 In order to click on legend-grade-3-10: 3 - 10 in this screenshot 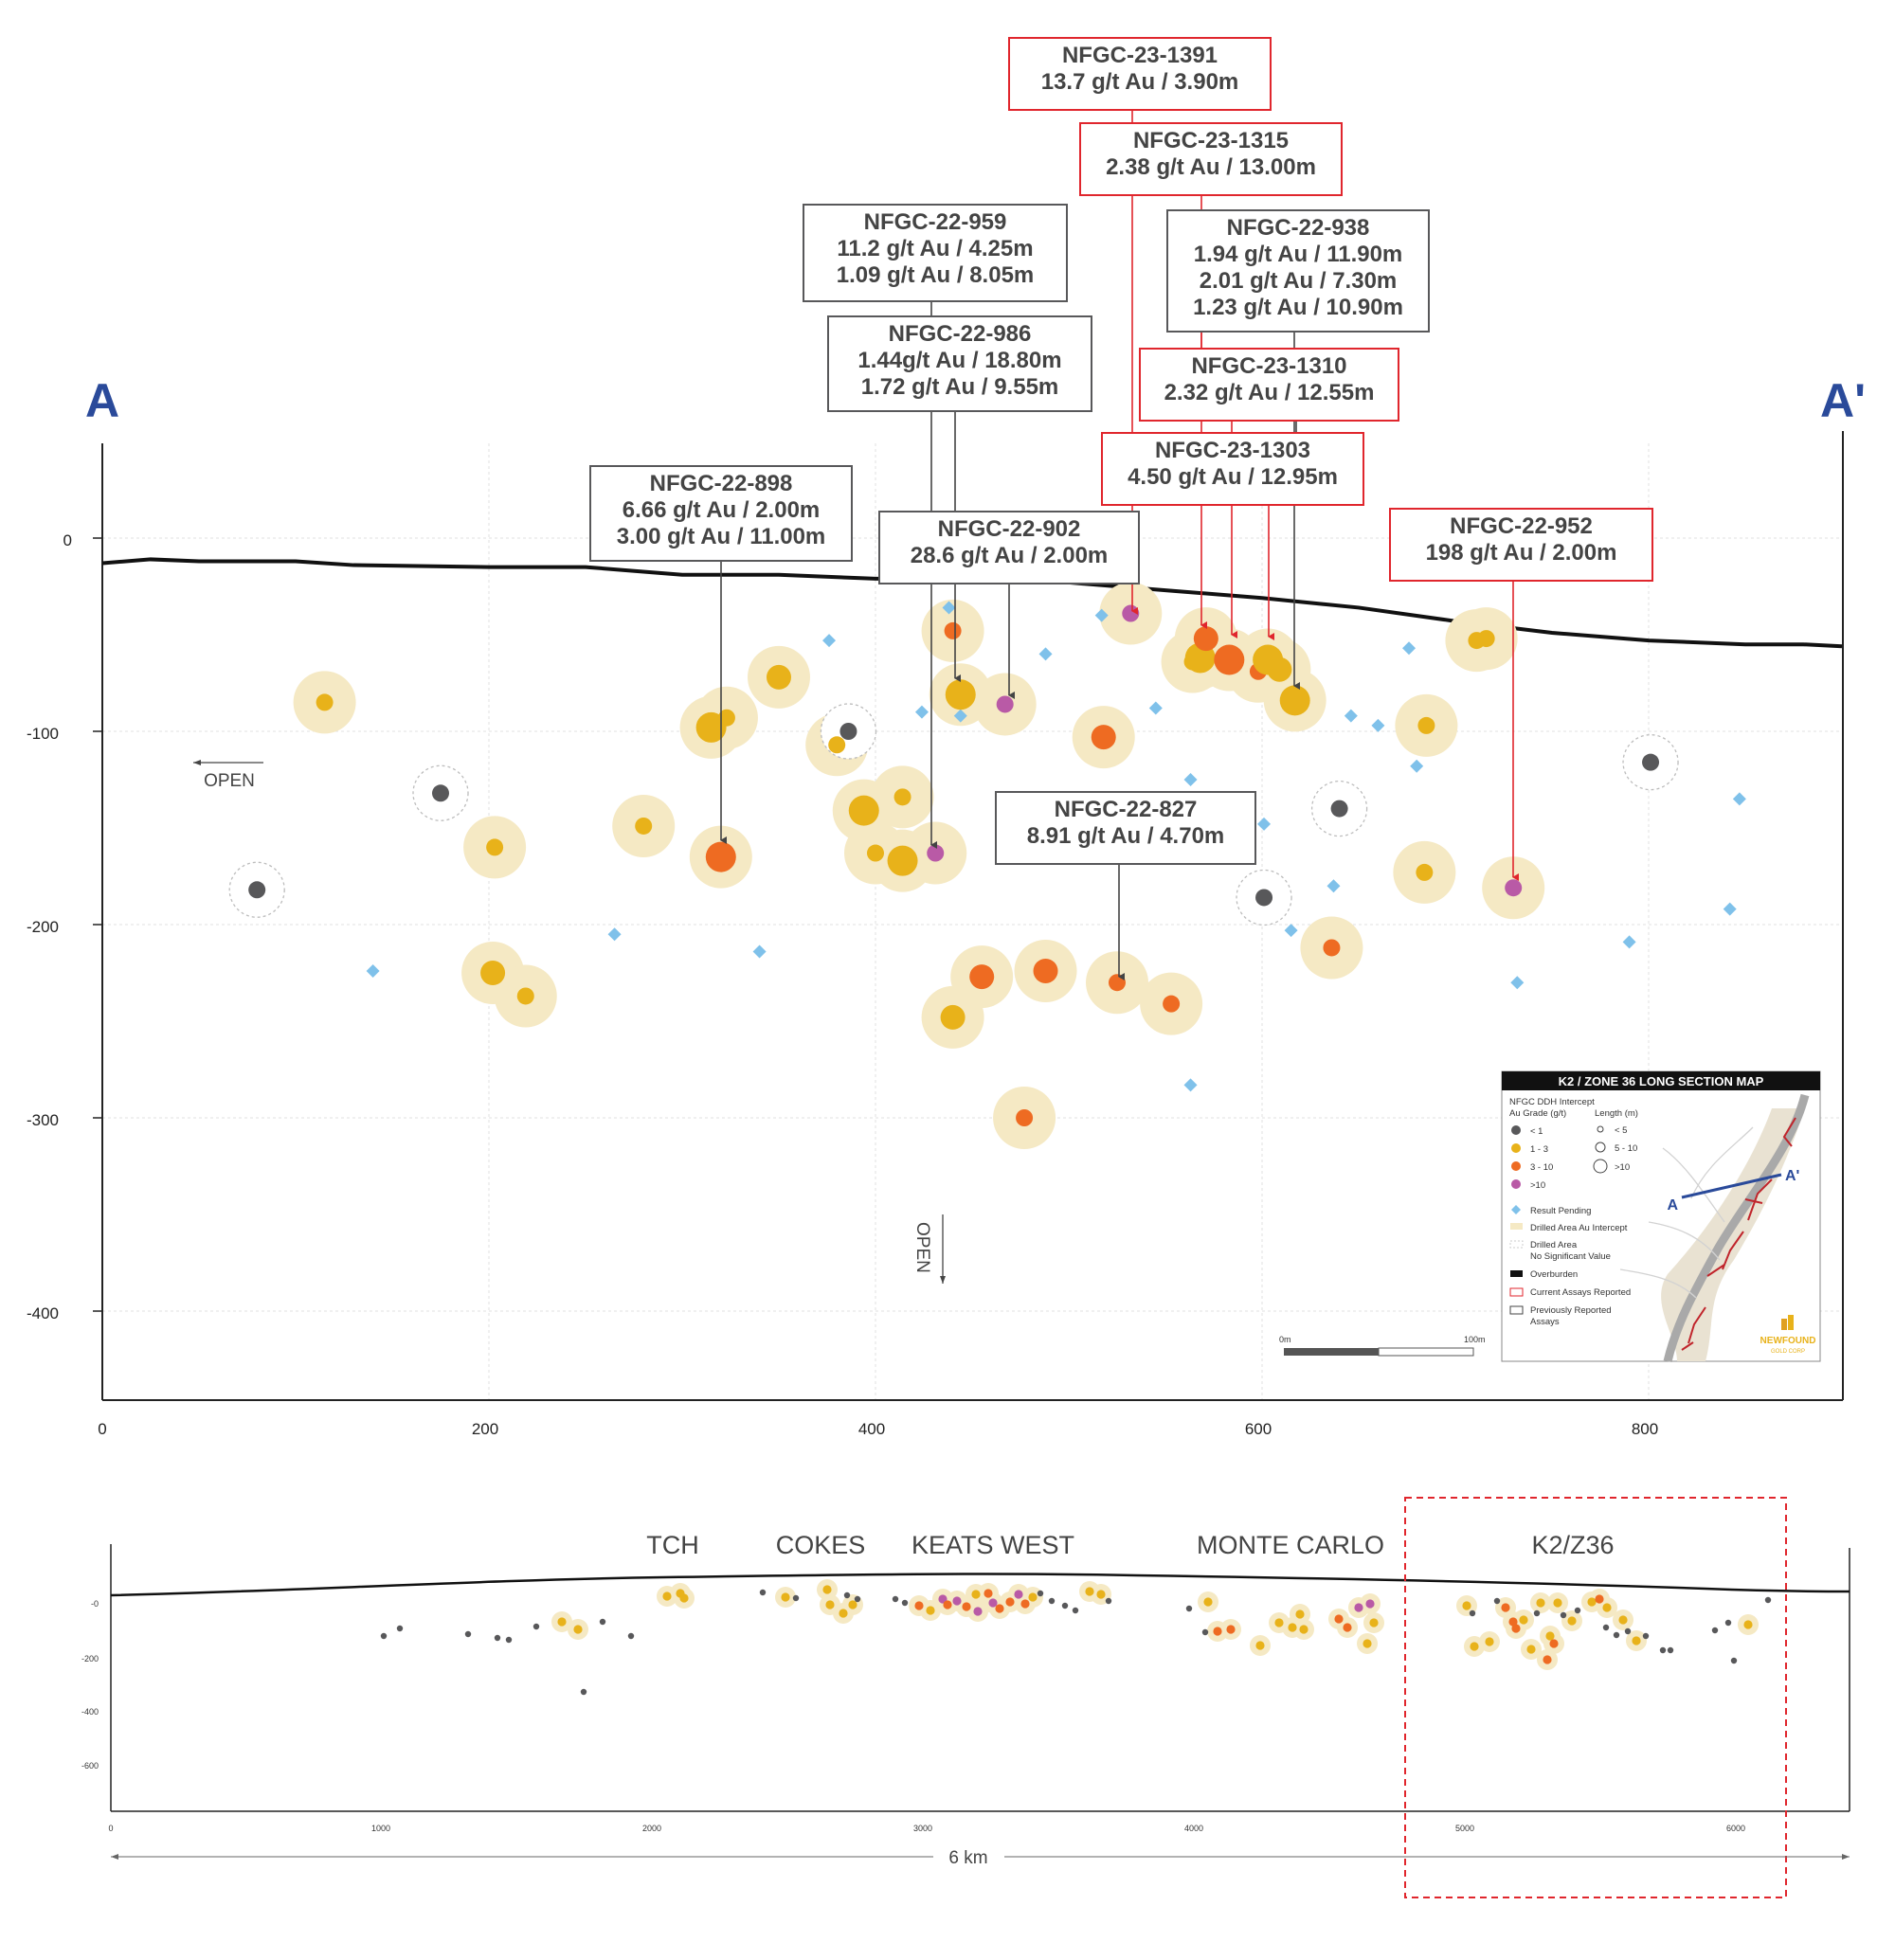, I will do `click(1541, 1168)`.